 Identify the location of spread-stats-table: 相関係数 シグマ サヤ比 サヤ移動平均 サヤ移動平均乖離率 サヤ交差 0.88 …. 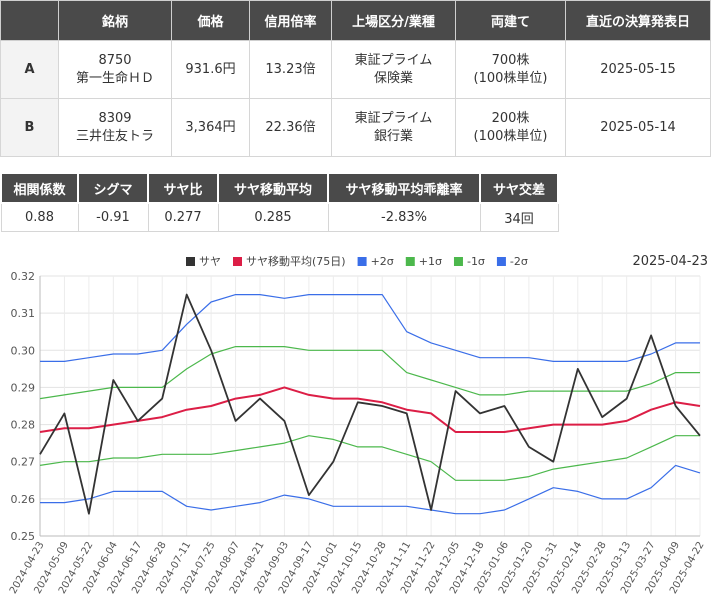
(279, 202).